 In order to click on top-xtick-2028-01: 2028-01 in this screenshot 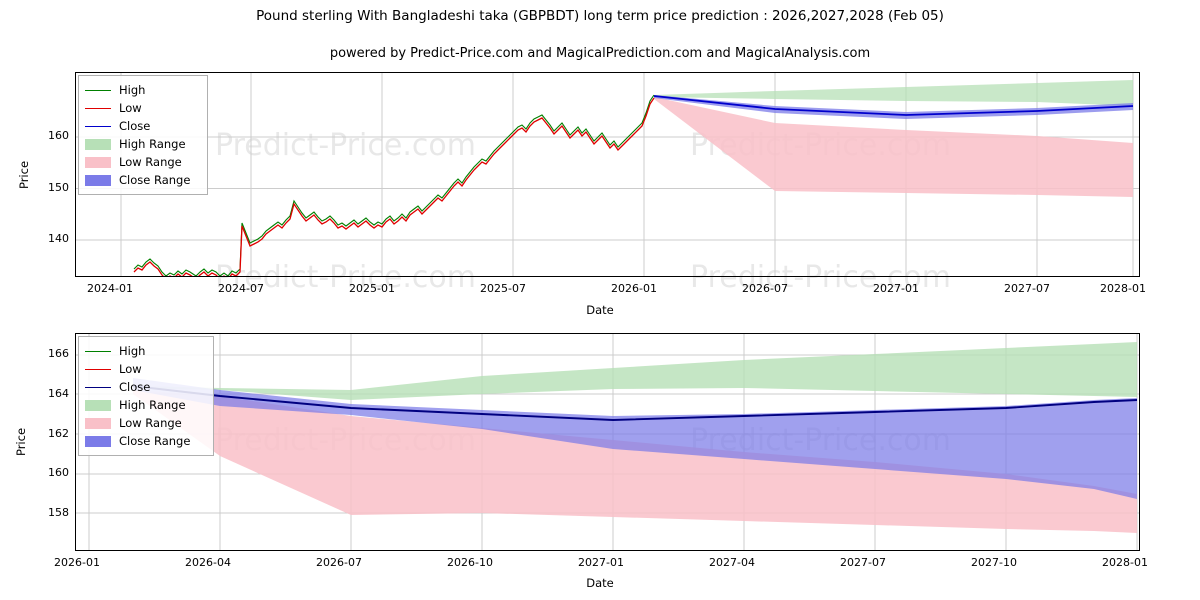, I will do `click(1123, 288)`.